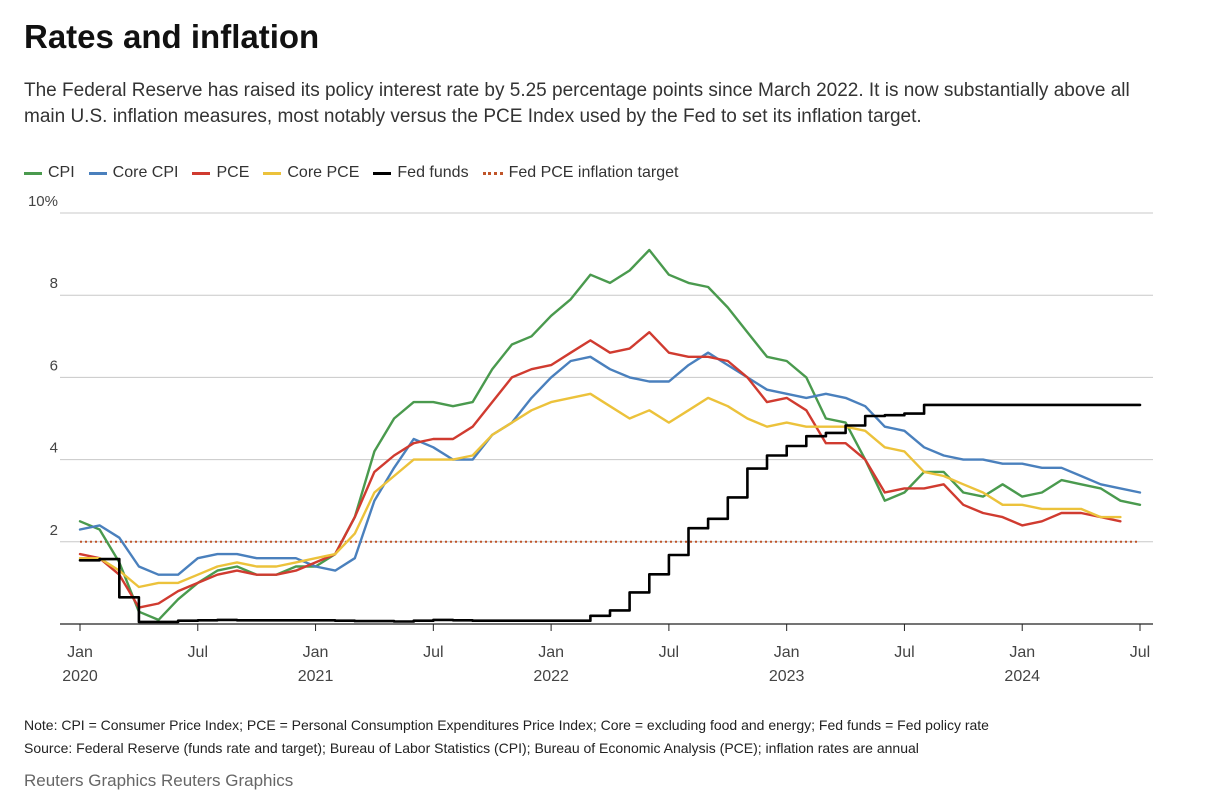  I want to click on legend-item-cpi: CPI, so click(49, 173).